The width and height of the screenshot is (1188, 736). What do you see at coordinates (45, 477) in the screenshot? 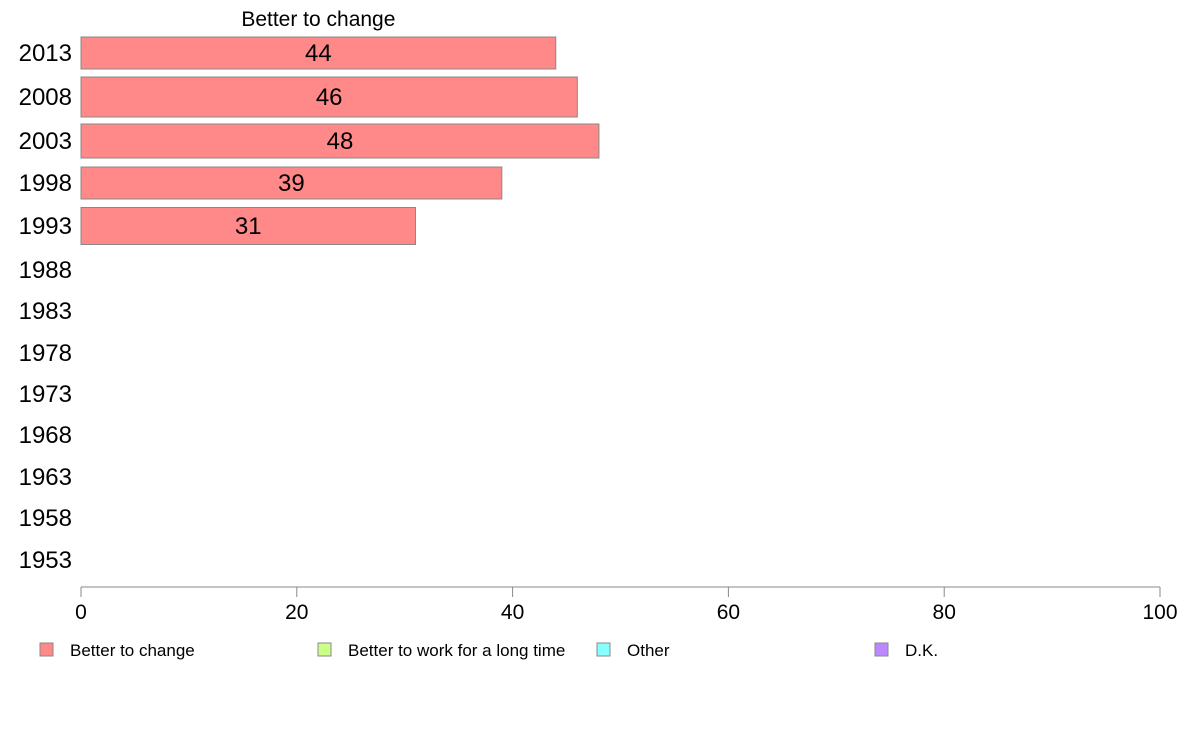
I see `y-tick-label-1963: 1963` at bounding box center [45, 477].